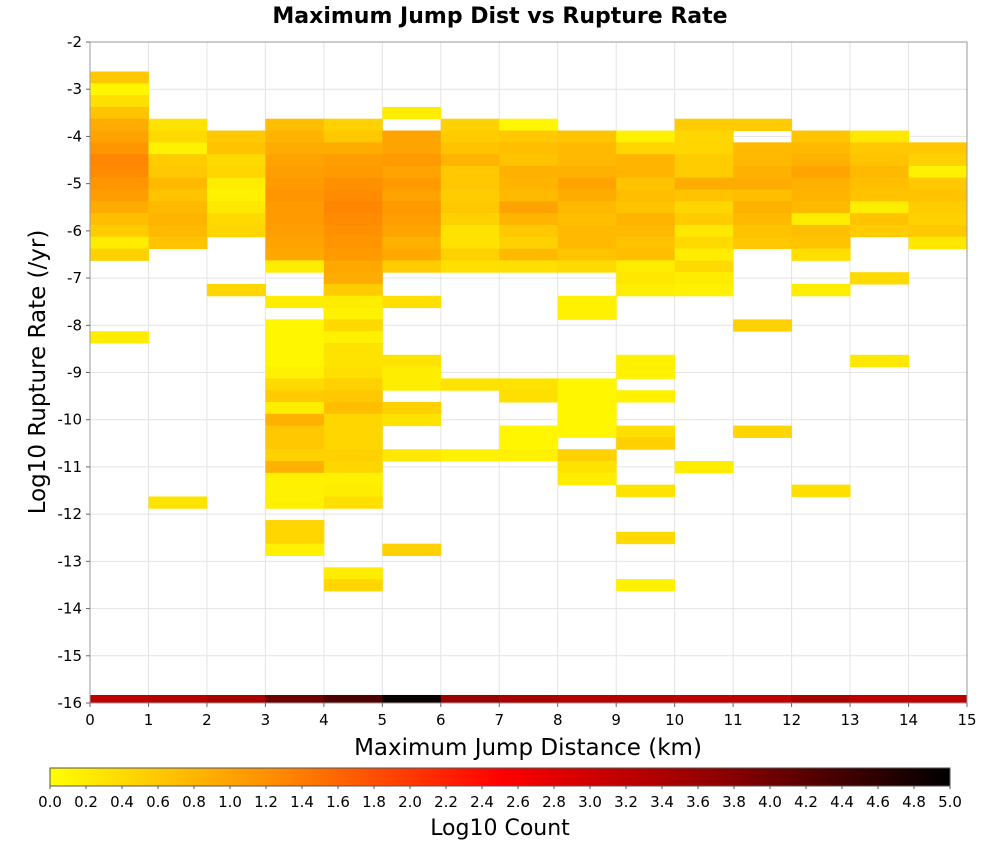 Image resolution: width=1000 pixels, height=850 pixels. I want to click on colorbar-tick-label: 1.2, so click(266, 802).